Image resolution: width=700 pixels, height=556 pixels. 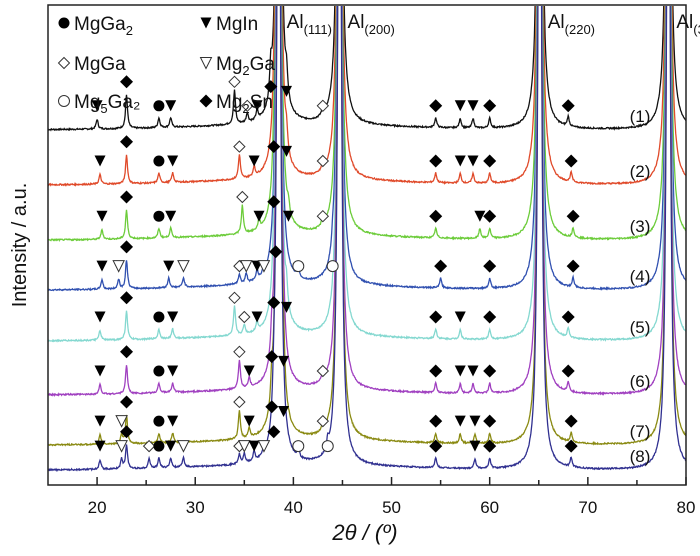 I want to click on x-tick-label: 50, so click(x=391, y=507).